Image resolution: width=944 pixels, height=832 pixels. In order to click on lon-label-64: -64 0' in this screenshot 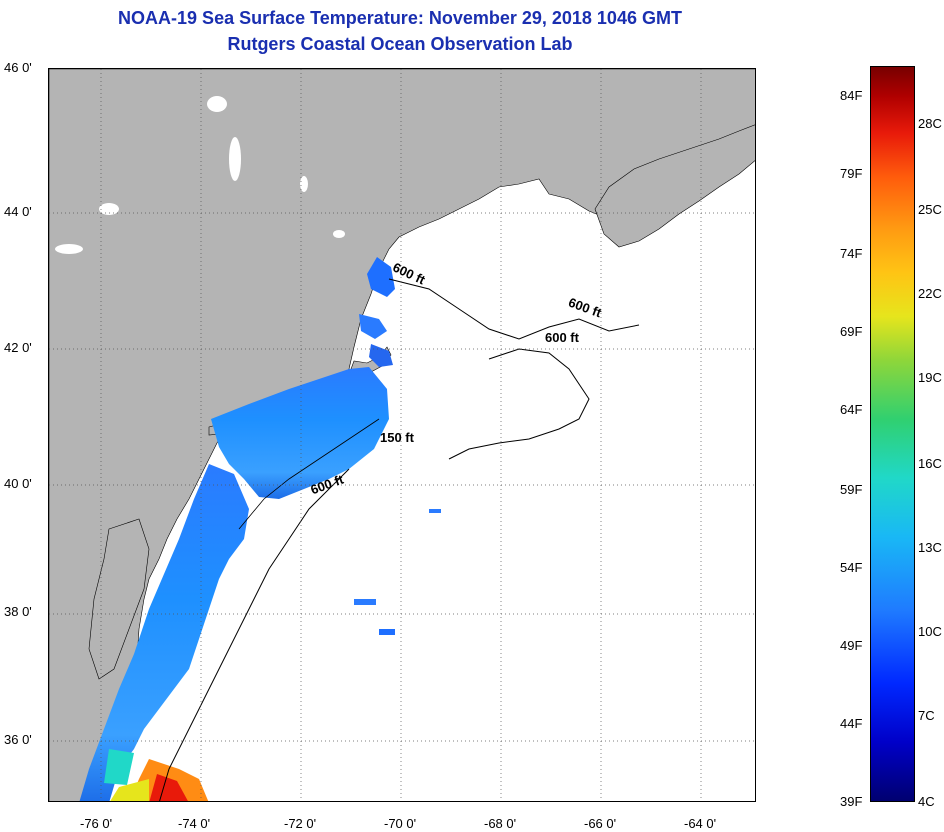, I will do `click(700, 823)`.